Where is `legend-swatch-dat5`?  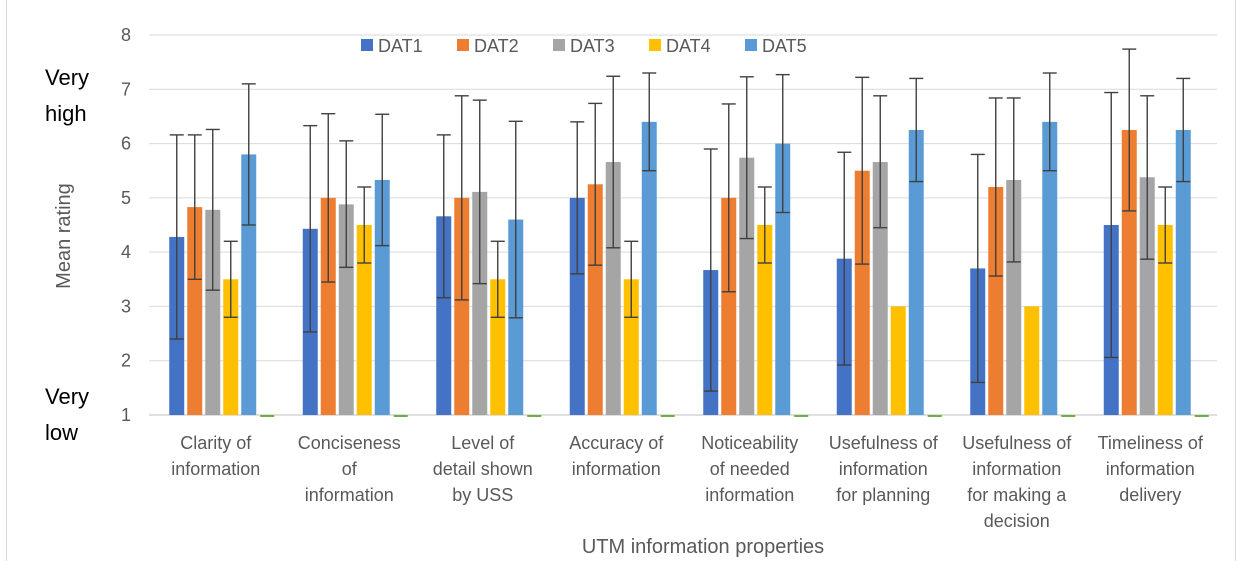 legend-swatch-dat5 is located at coordinates (751, 45).